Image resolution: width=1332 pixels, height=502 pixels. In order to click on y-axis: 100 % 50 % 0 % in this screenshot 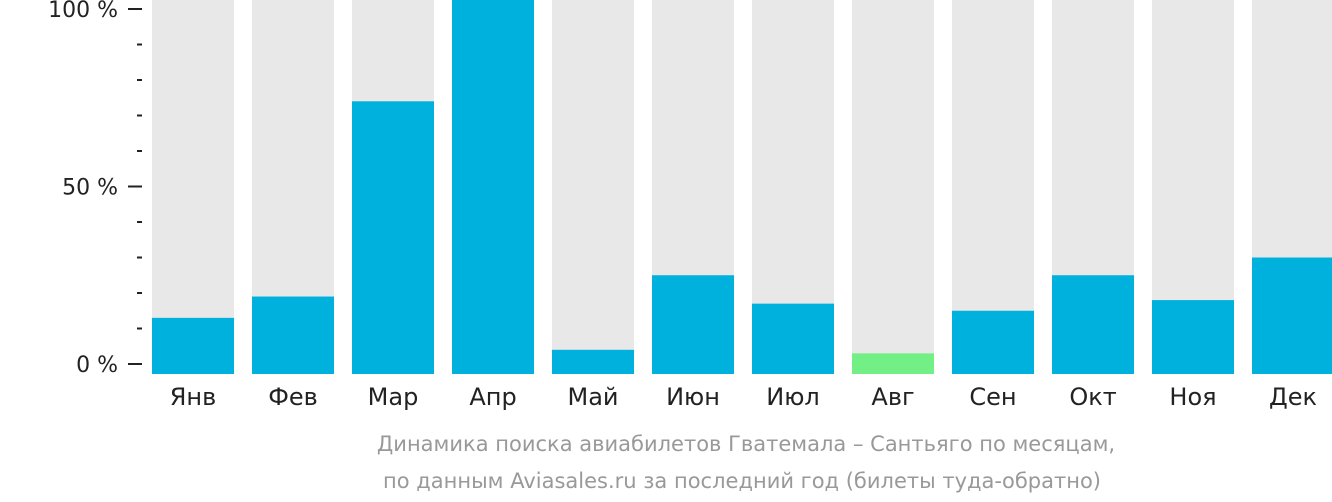, I will do `click(95, 189)`.